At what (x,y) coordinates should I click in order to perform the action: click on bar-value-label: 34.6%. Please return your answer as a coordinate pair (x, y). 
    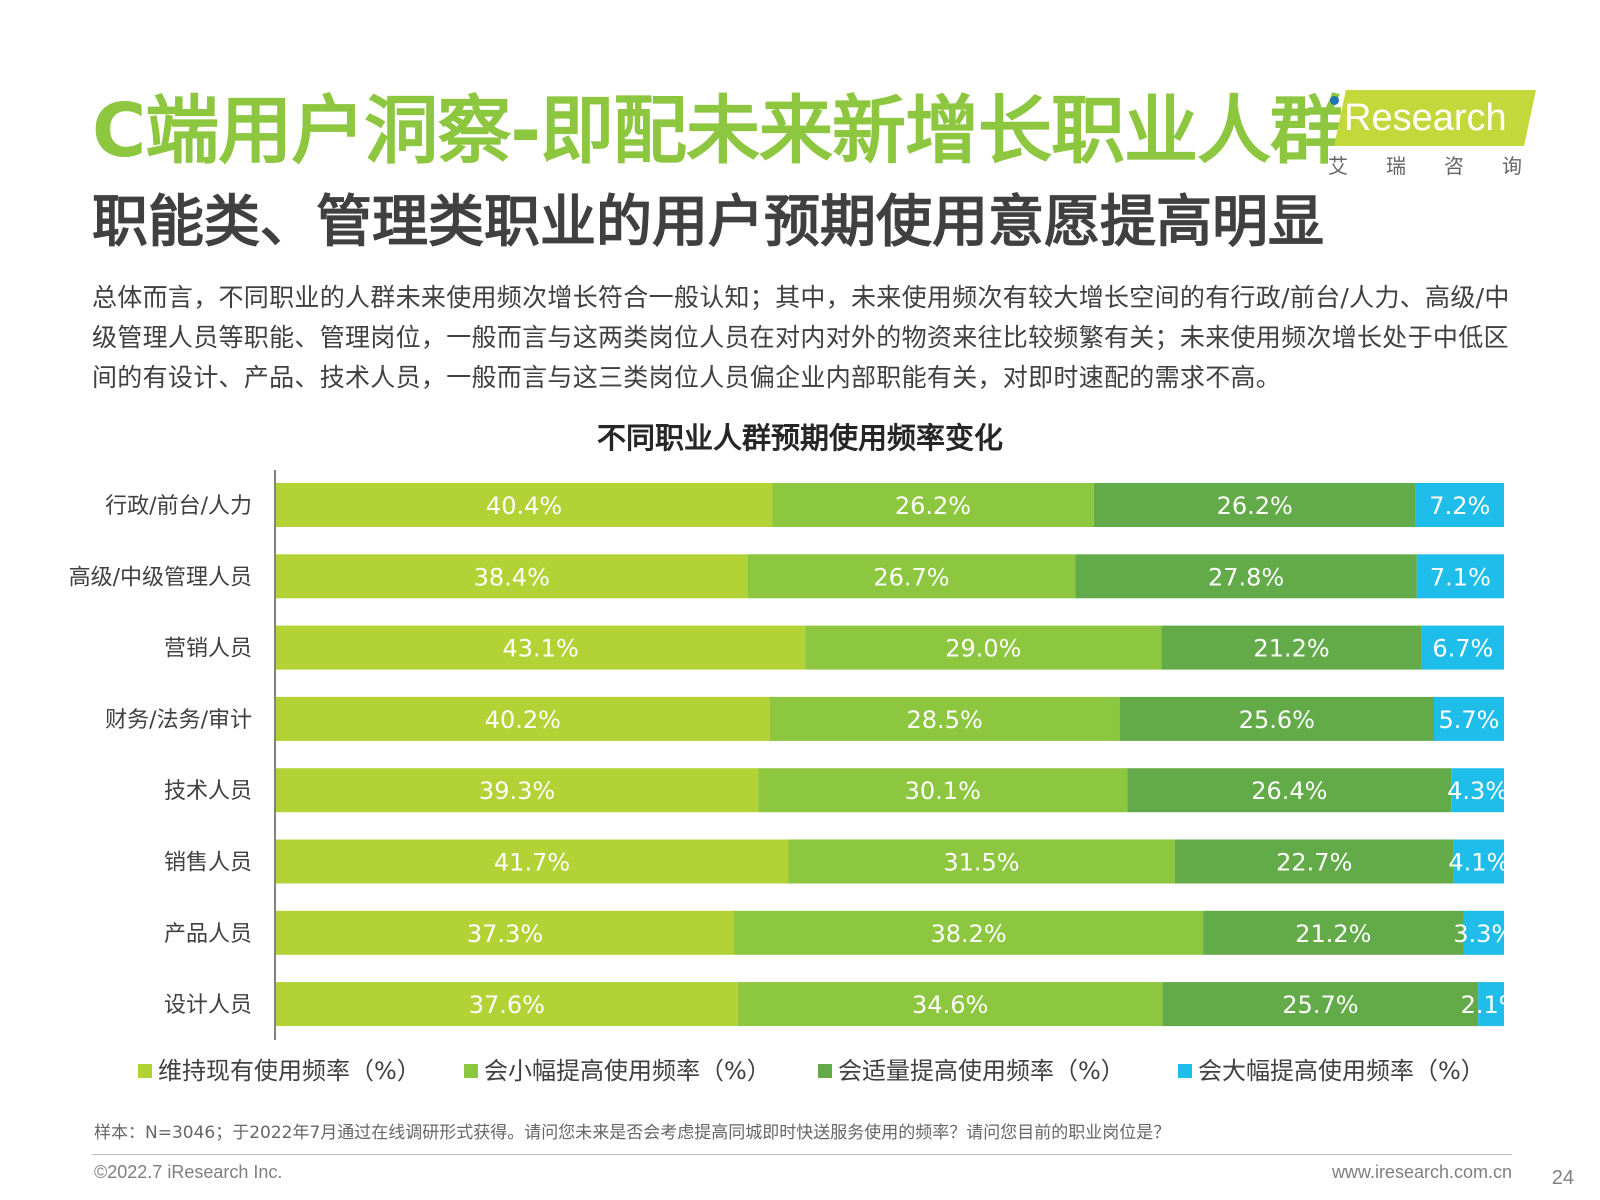
    Looking at the image, I should click on (950, 1005).